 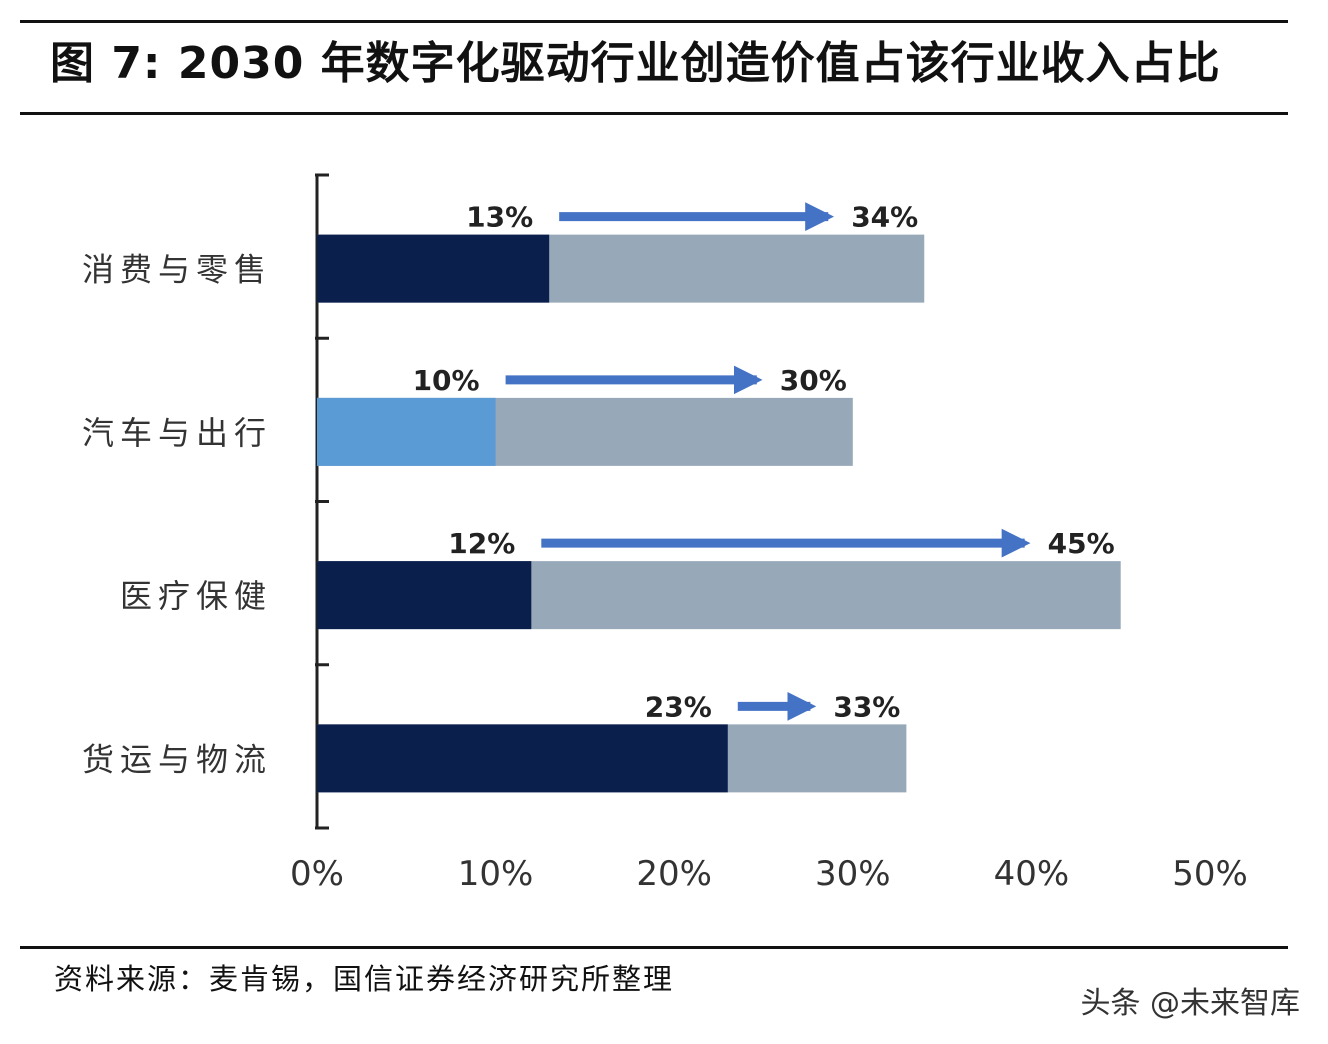 I want to click on category-label: 医疗保健, so click(x=196, y=596).